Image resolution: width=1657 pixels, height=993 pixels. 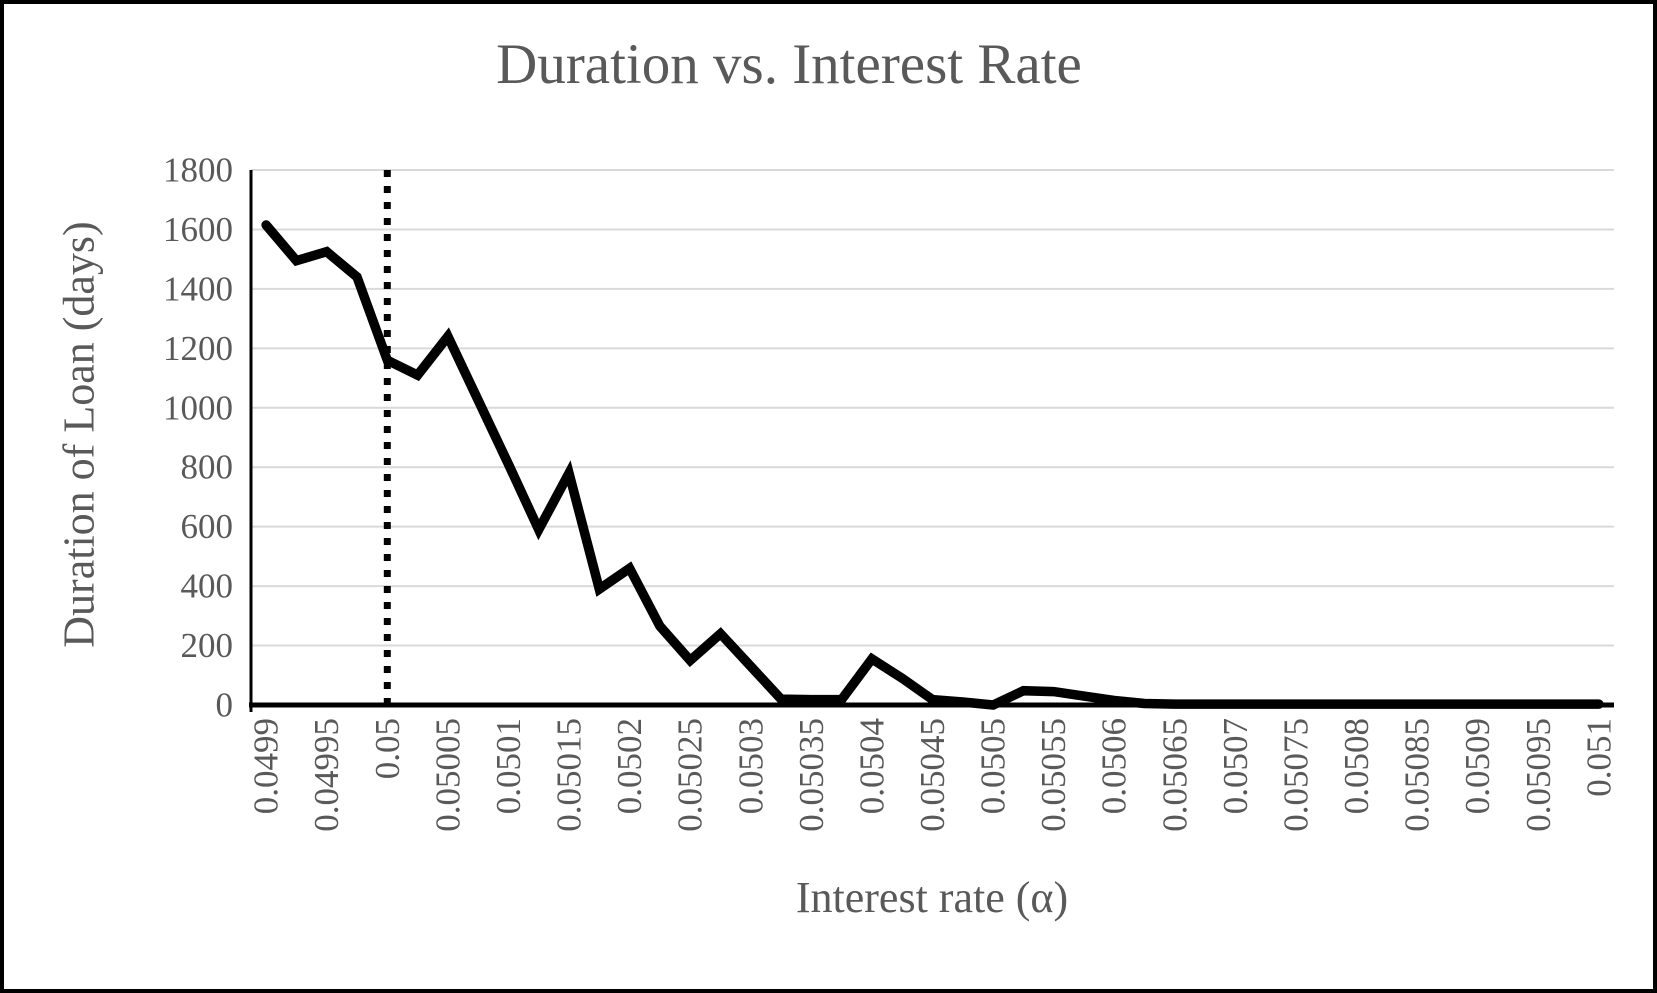 What do you see at coordinates (750, 766) in the screenshot?
I see `x-tick-label: 0.0503` at bounding box center [750, 766].